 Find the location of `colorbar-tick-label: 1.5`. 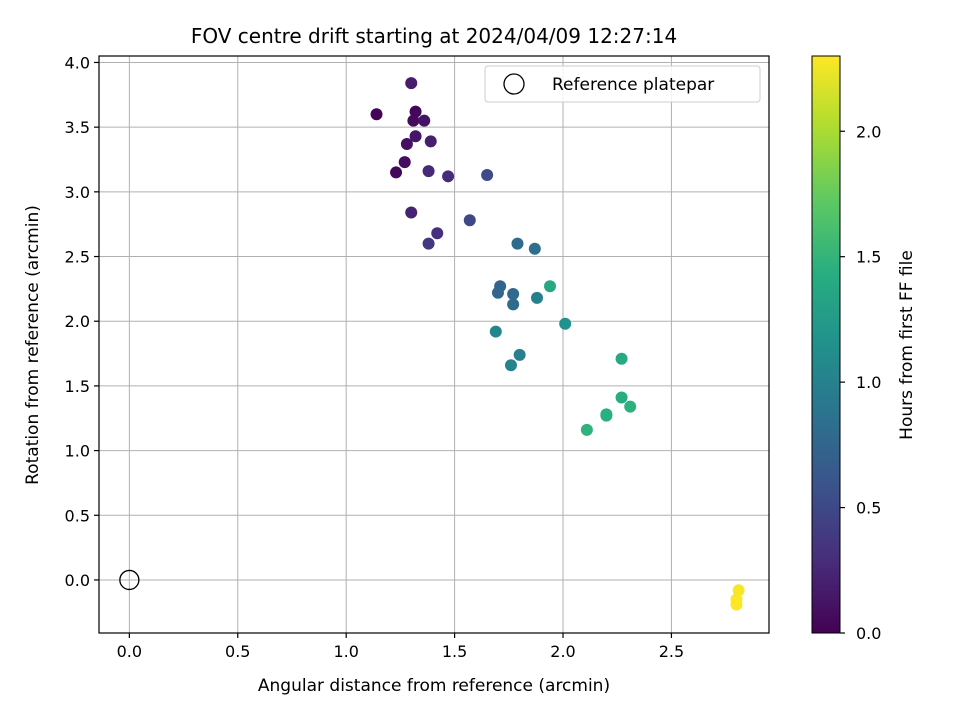

colorbar-tick-label: 1.5 is located at coordinates (868, 257).